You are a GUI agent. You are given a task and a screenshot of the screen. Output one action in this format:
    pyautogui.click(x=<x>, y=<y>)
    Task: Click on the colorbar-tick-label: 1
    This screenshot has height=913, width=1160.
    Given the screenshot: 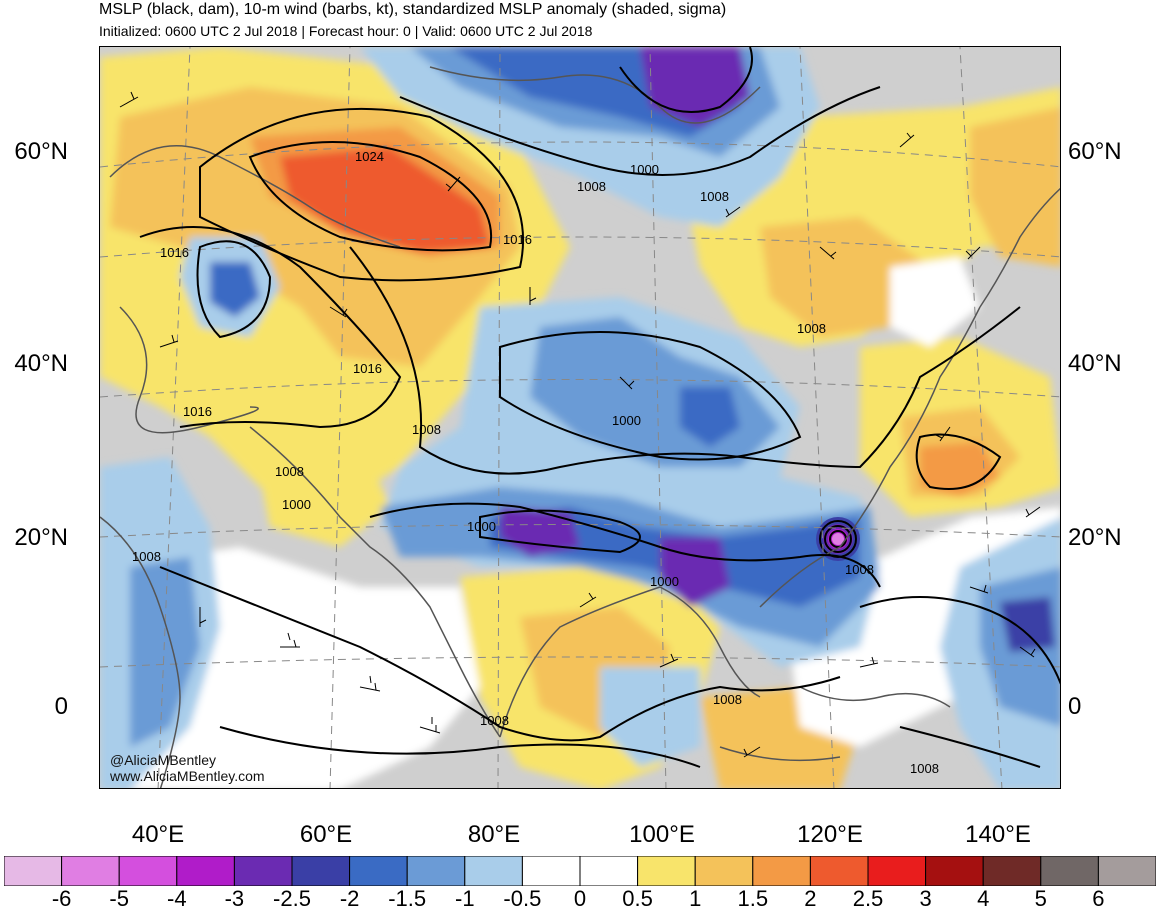 What is the action you would take?
    pyautogui.click(x=695, y=898)
    